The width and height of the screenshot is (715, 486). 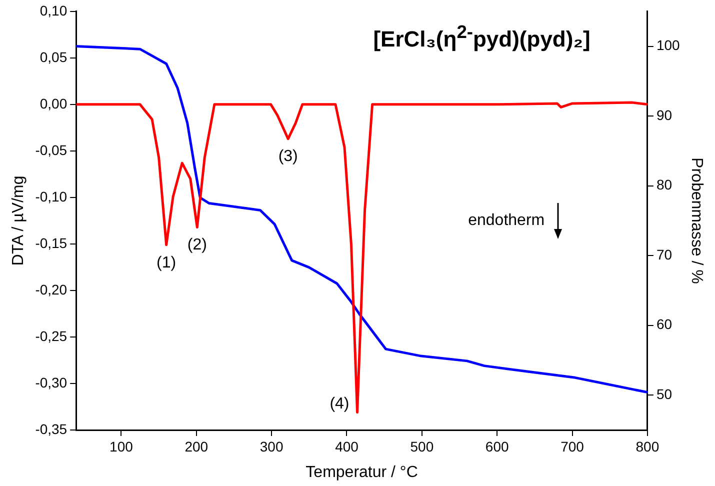 I want to click on x-tick-label: 400, so click(x=347, y=446).